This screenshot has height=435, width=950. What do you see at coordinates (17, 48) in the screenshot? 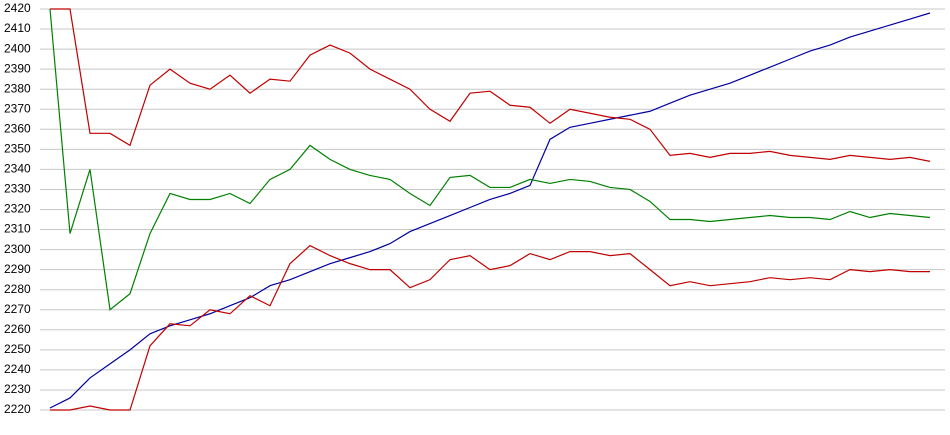
I see `y-tick-label: 2400` at bounding box center [17, 48].